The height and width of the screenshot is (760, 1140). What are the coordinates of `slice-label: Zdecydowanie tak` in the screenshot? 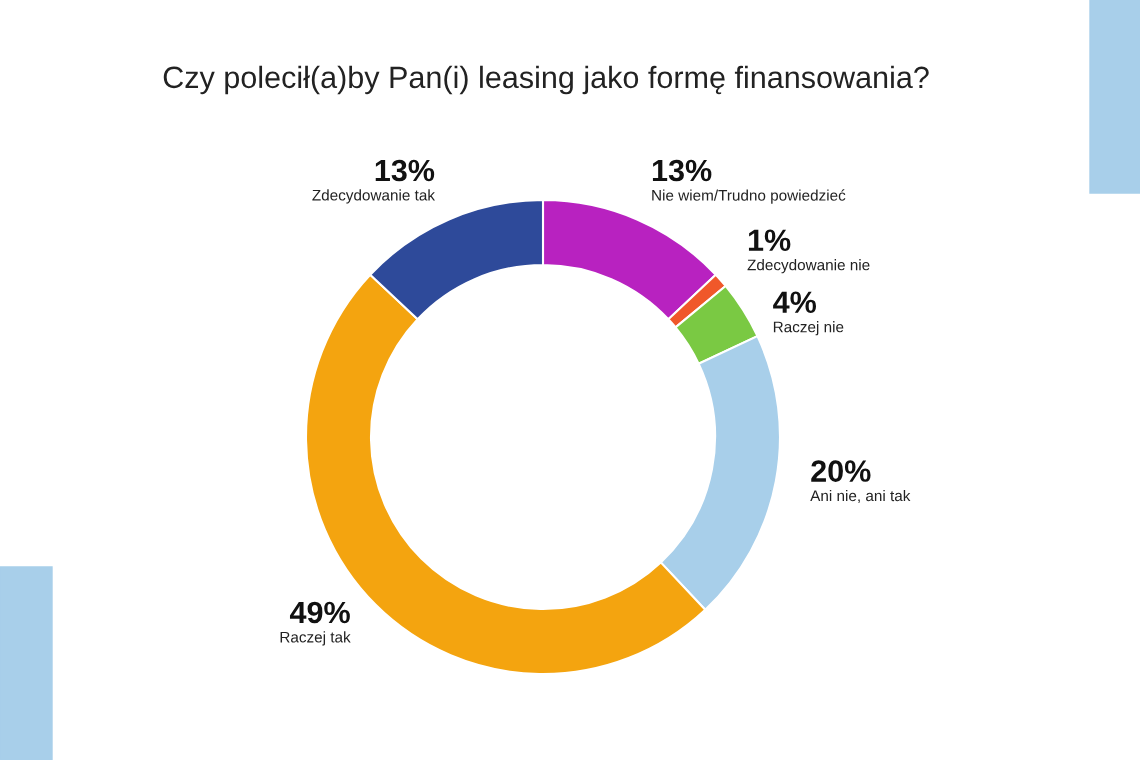 It's located at (374, 196).